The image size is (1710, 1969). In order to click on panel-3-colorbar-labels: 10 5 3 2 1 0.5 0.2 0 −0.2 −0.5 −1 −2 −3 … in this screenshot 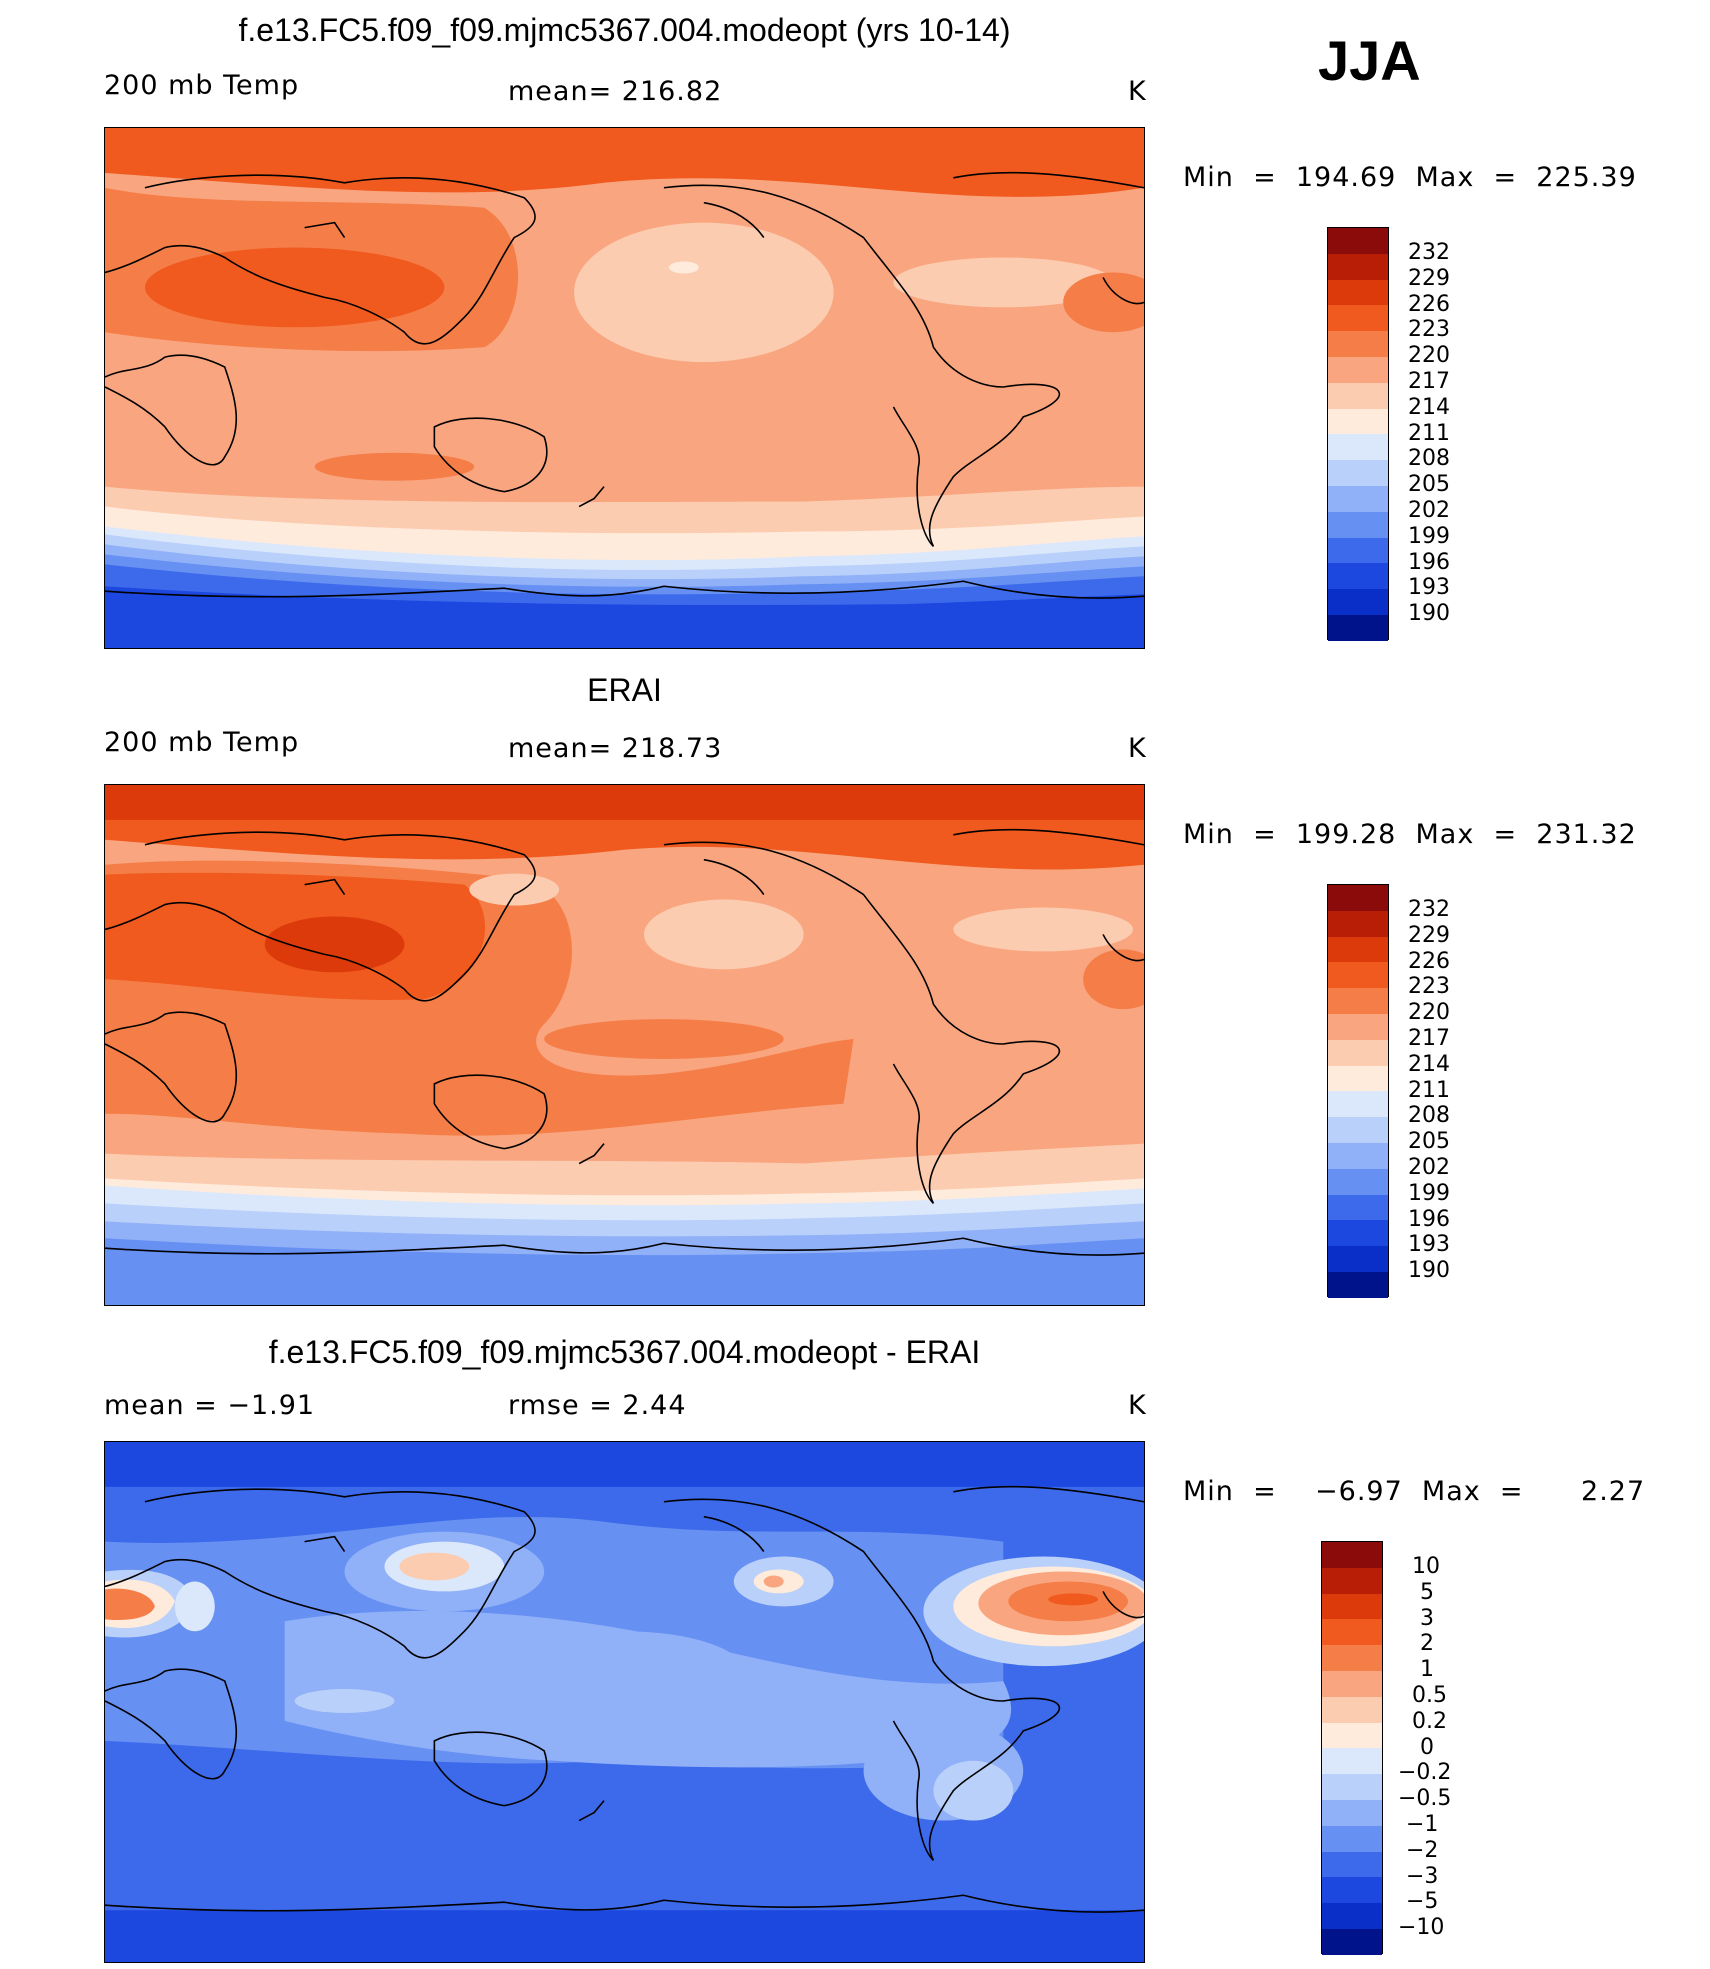, I will do `click(1448, 1751)`.